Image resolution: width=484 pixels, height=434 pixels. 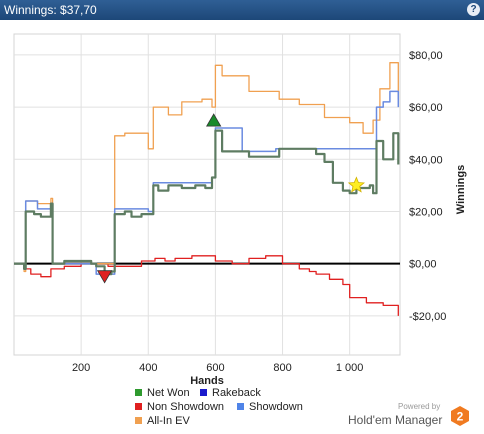 What do you see at coordinates (50, 10) in the screenshot?
I see `window-title: Winnings: $37,70` at bounding box center [50, 10].